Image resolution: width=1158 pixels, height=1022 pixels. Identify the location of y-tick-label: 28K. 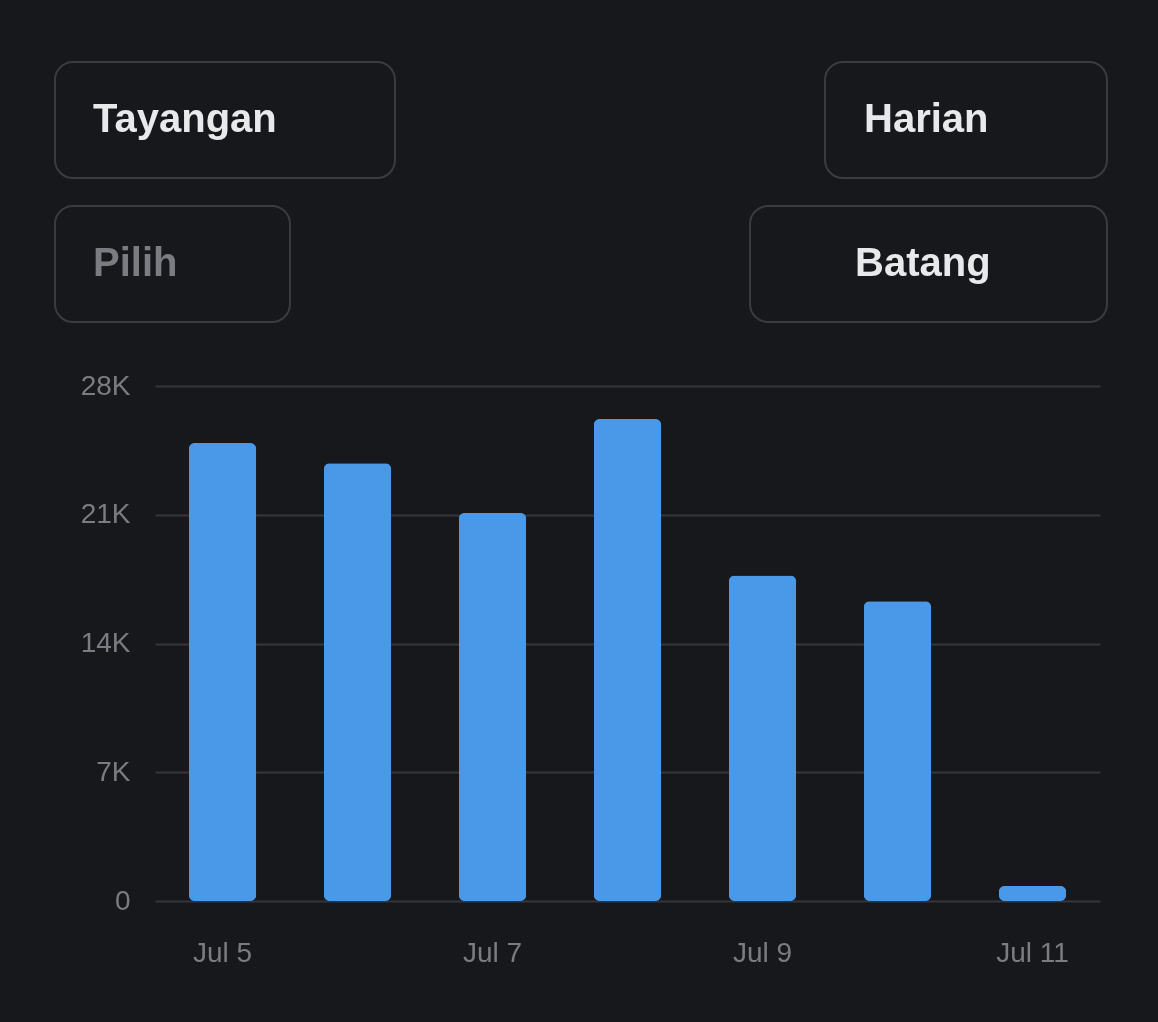
(105, 385).